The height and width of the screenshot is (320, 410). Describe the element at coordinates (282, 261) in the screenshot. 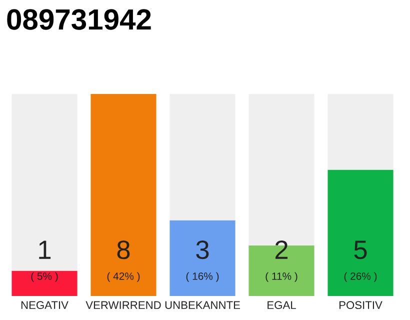

I see `data-label: 2 ( 11% )` at that location.